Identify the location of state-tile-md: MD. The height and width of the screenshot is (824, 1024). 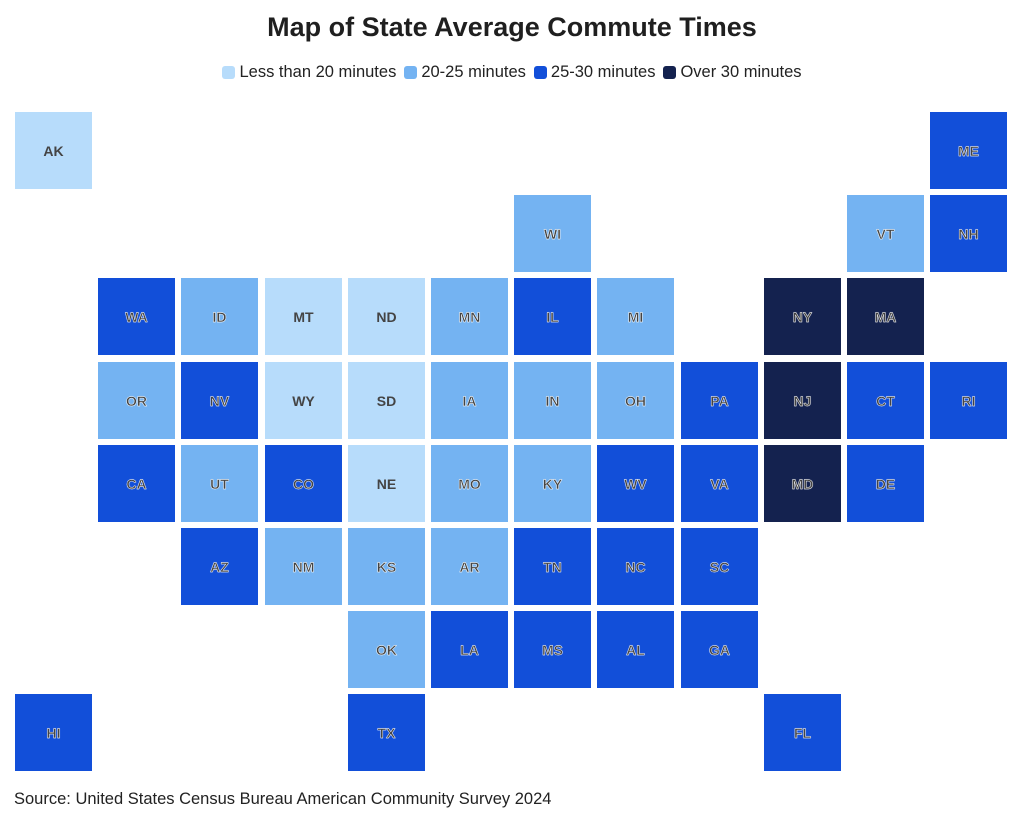
(802, 483).